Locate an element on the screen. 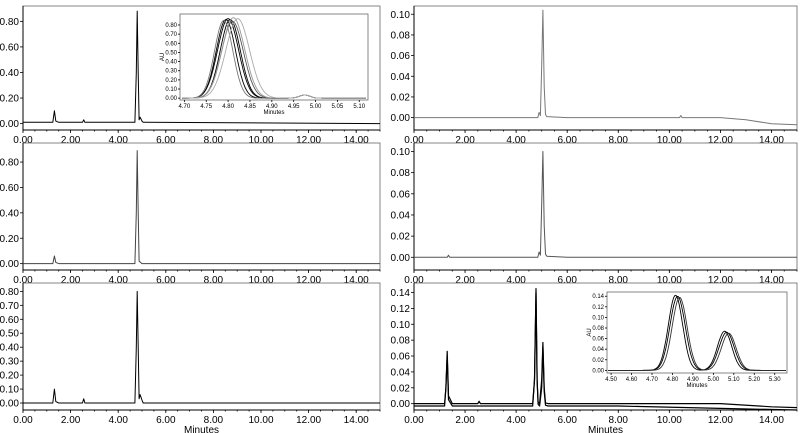  inset-y-tick-label: 0.12 is located at coordinates (598, 308).